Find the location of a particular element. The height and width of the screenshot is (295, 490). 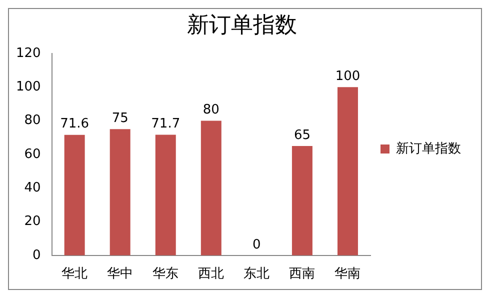

data-label: 80 is located at coordinates (211, 110).